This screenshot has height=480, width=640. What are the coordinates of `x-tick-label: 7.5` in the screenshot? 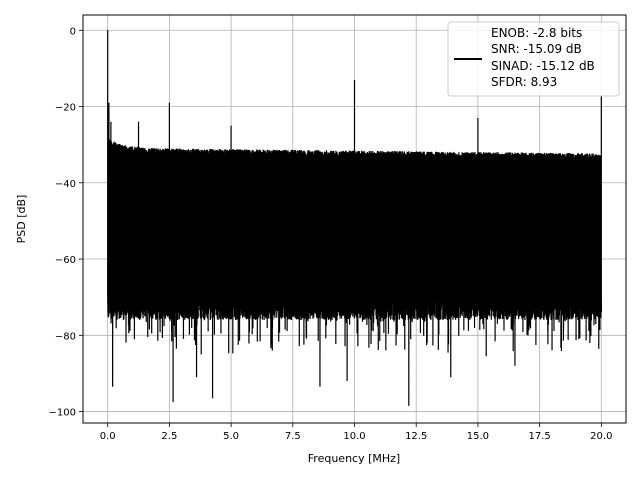 It's located at (293, 436).